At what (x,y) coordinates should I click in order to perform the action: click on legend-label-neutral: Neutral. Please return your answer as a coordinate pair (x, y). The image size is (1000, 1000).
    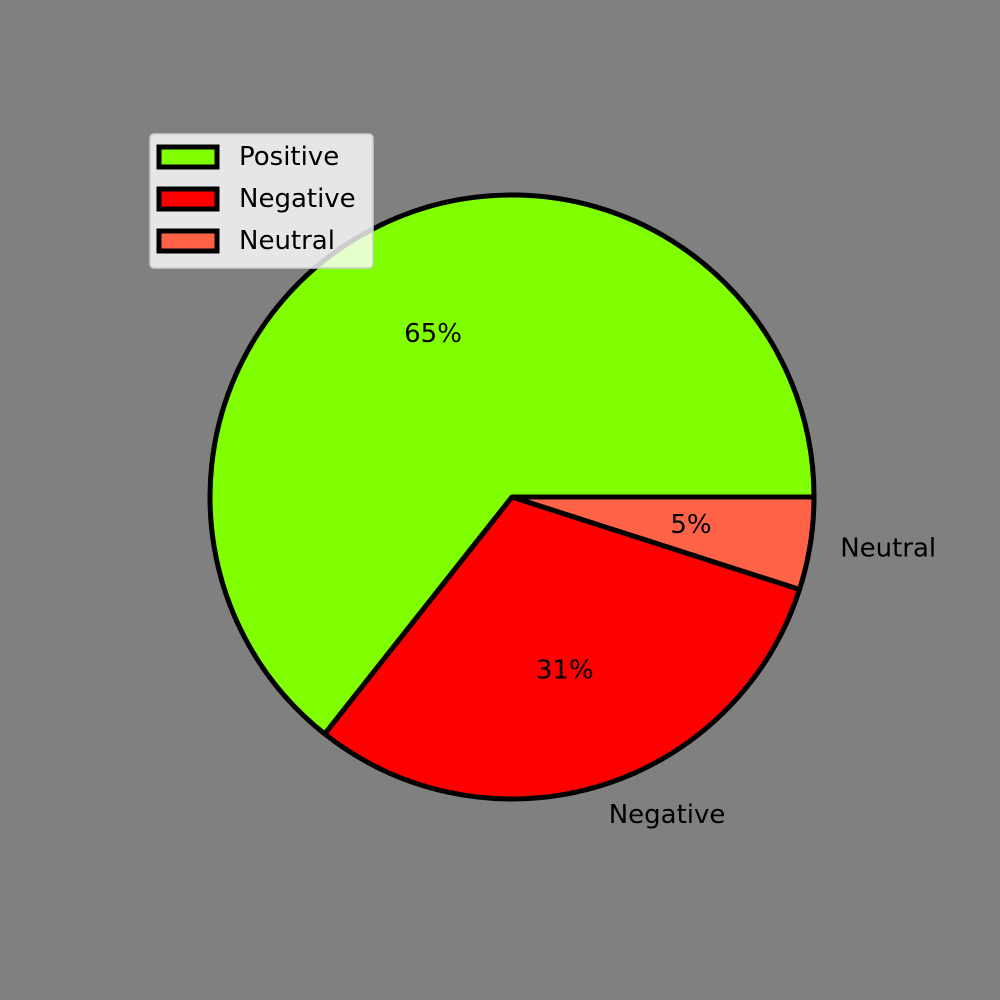
    Looking at the image, I should click on (287, 241).